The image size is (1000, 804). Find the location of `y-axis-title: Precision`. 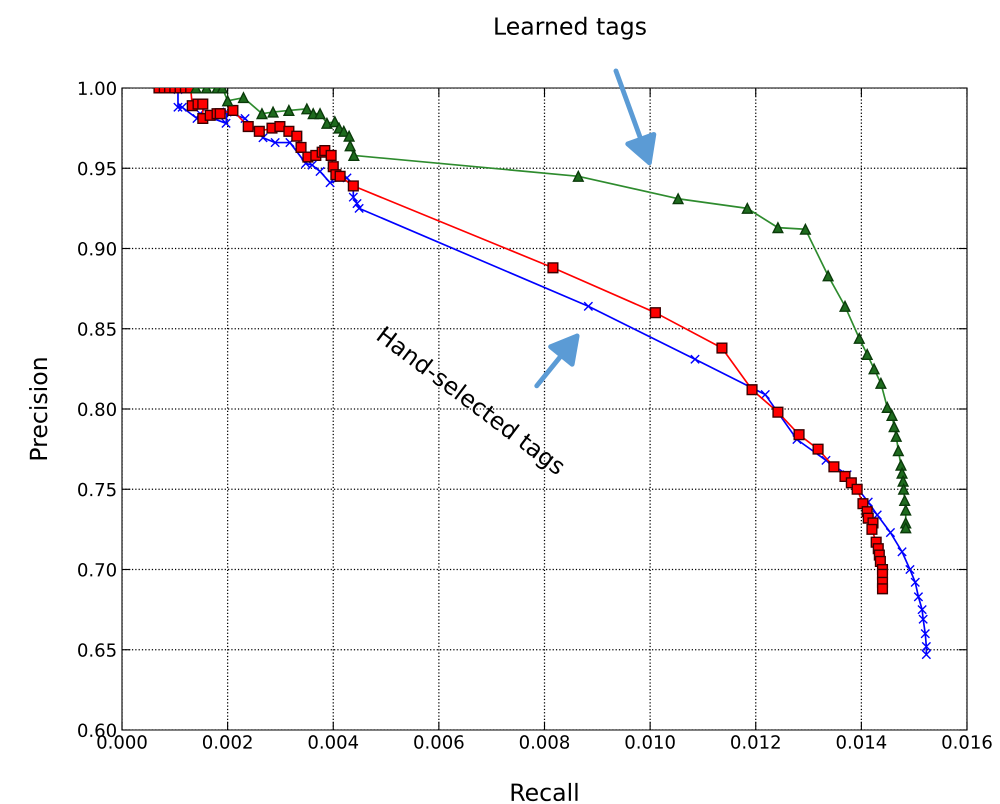

y-axis-title: Precision is located at coordinates (38, 409).